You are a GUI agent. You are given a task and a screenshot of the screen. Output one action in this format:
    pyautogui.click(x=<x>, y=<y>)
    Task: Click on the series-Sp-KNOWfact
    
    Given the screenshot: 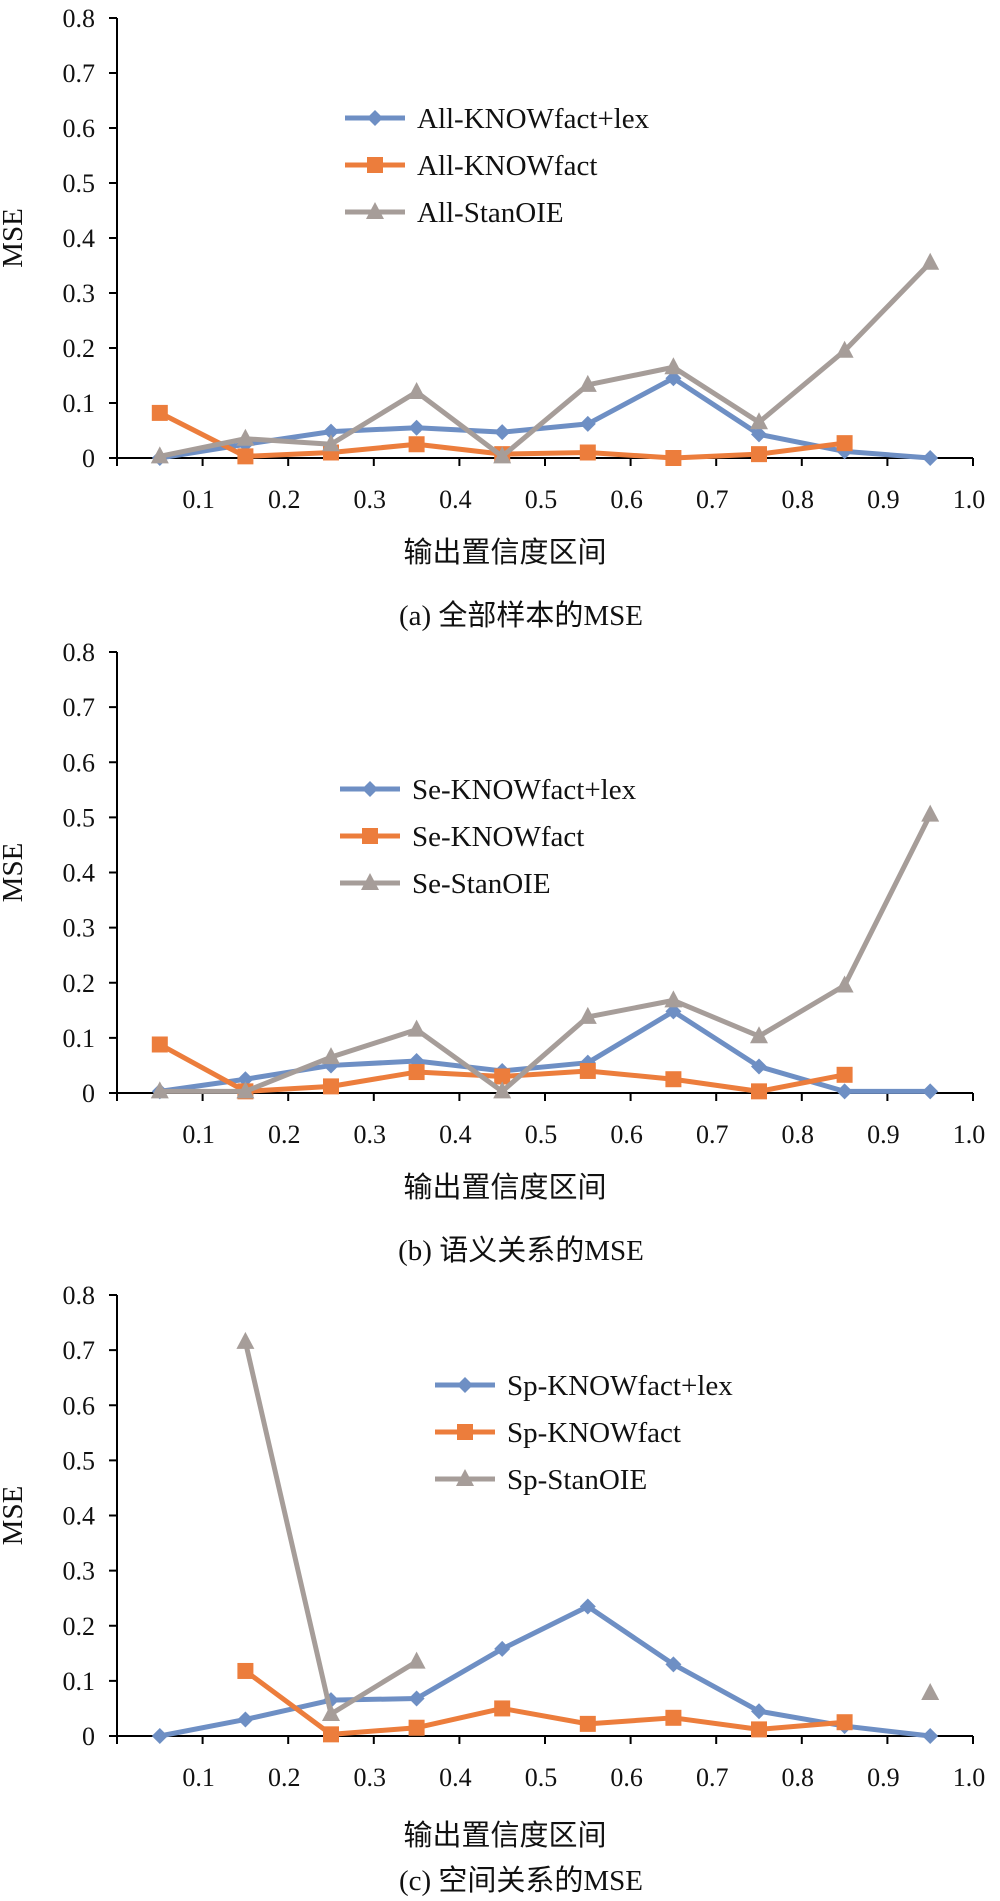 What is the action you would take?
    pyautogui.click(x=545, y=1702)
    